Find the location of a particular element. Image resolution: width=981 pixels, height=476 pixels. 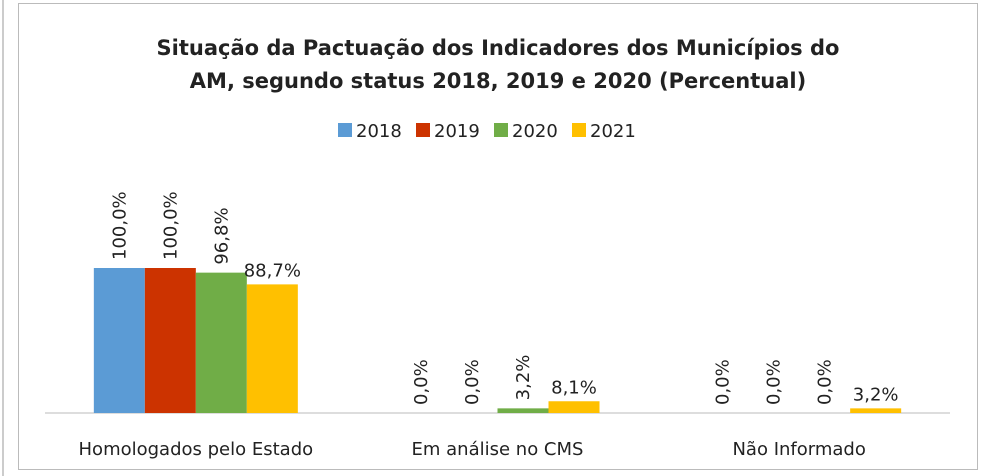

legend-label: 2020 is located at coordinates (535, 131).